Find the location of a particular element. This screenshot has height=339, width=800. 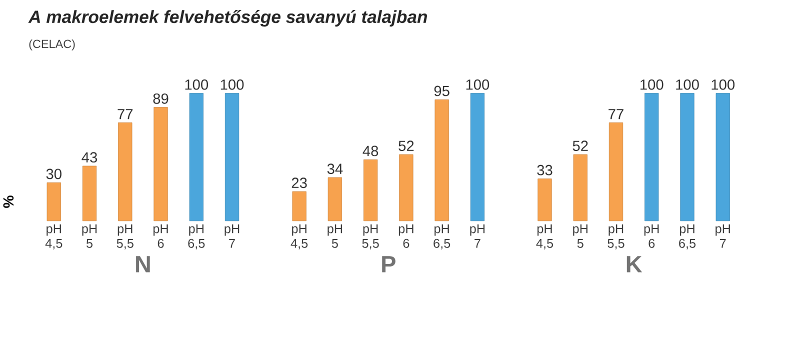

data-label: 43 is located at coordinates (90, 157).